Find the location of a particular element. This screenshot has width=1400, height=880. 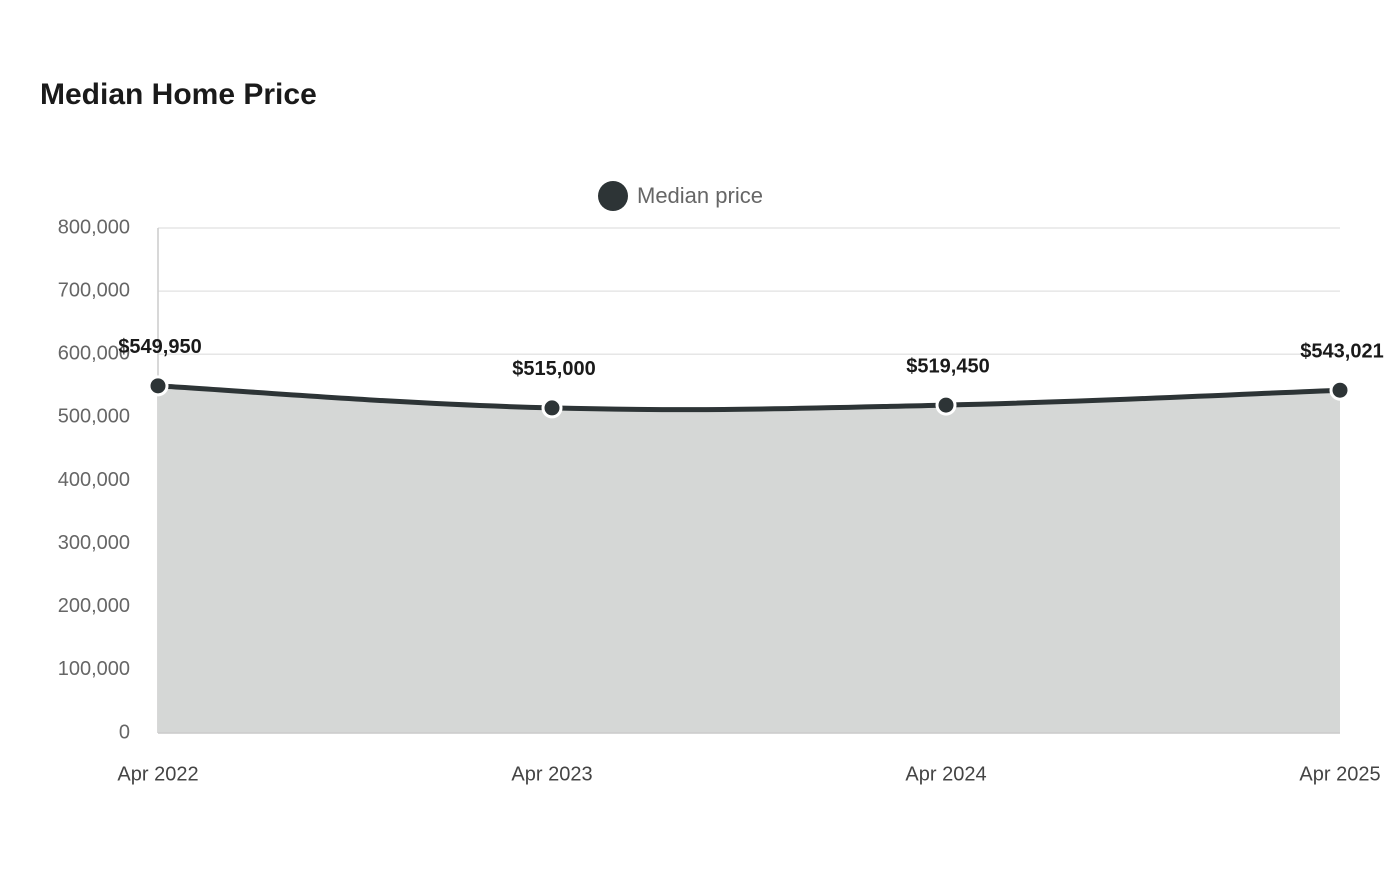

x-tick-label: Apr 2023 is located at coordinates (551, 774).